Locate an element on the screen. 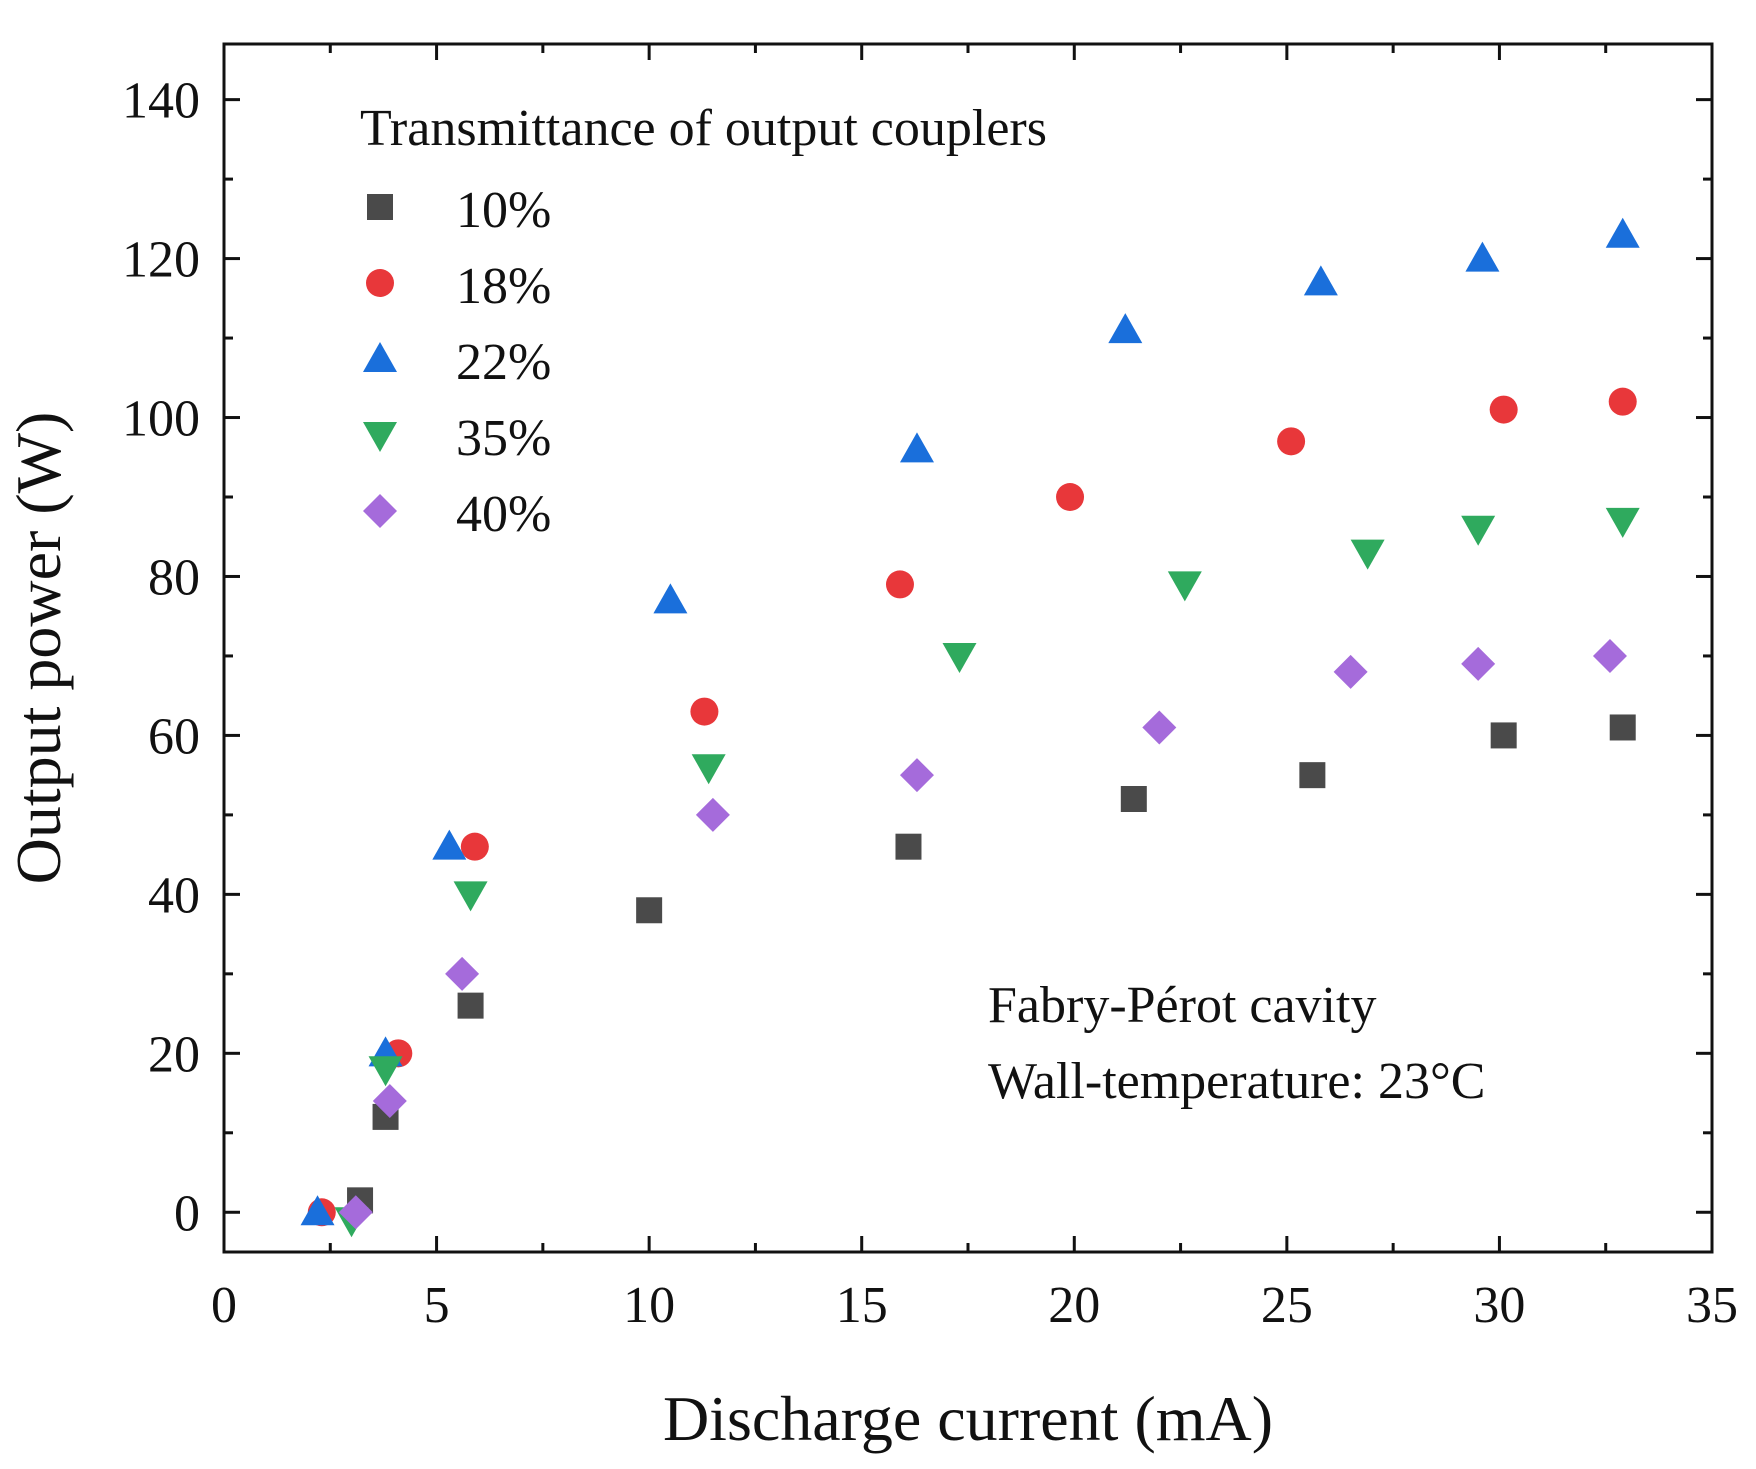 The image size is (1756, 1469). y-axis-title: Output power (W) is located at coordinates (38, 648).